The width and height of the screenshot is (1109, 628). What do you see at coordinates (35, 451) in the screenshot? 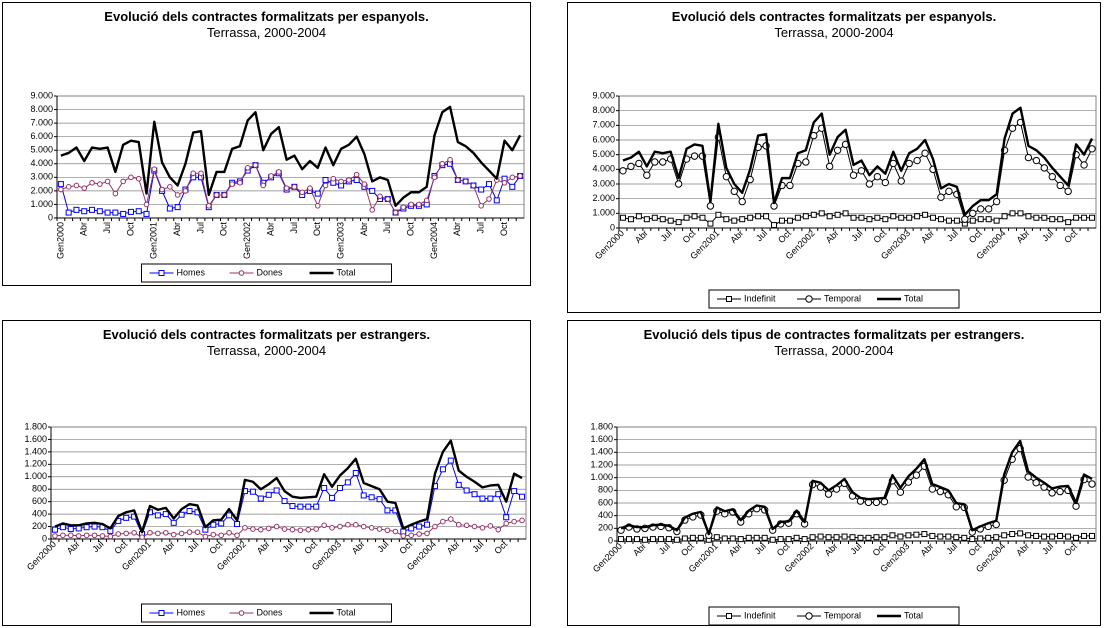
I see `y-tick-label: 1.400` at bounding box center [35, 451].